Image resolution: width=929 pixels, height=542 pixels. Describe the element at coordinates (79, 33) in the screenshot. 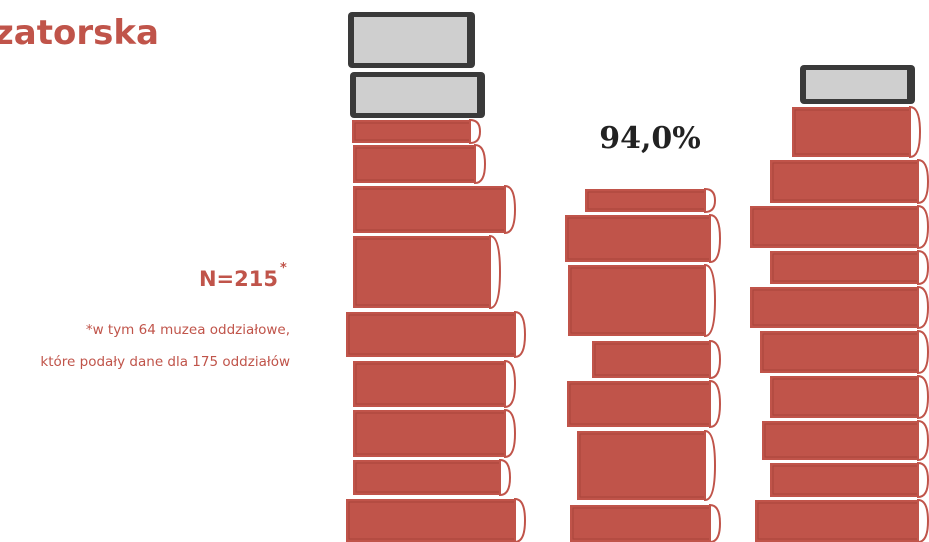

I see `title: zatorska` at that location.